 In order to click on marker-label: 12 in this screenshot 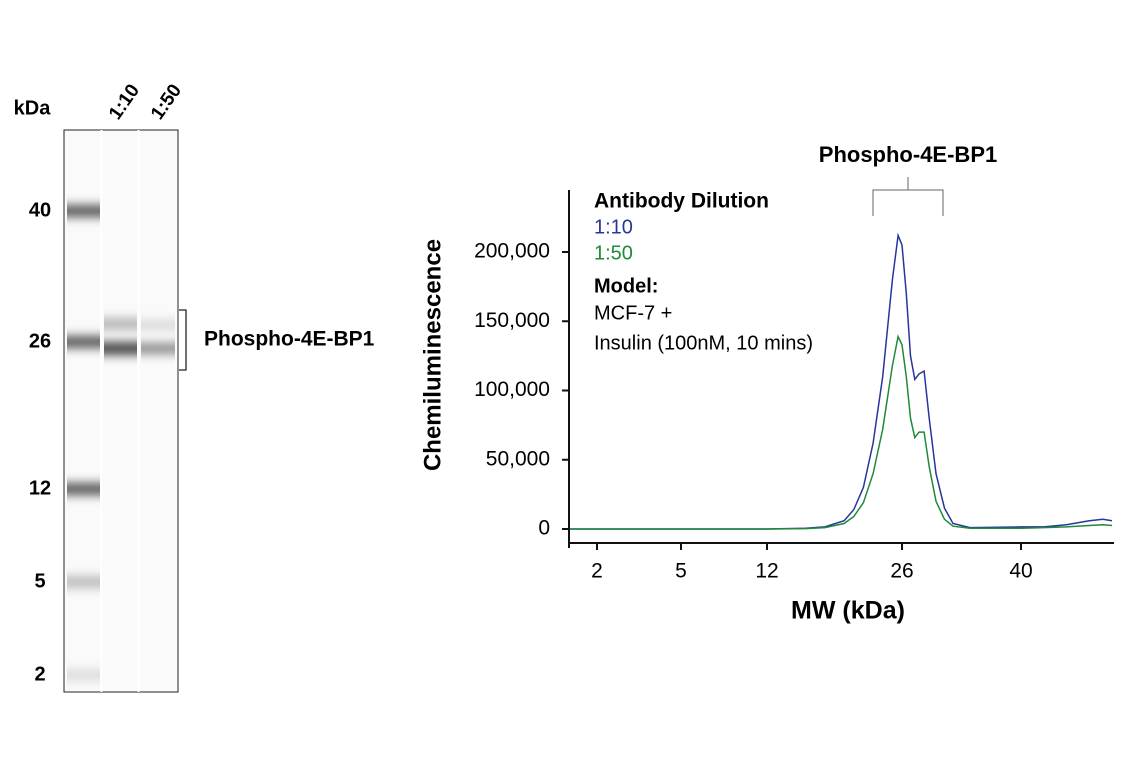, I will do `click(40, 488)`.